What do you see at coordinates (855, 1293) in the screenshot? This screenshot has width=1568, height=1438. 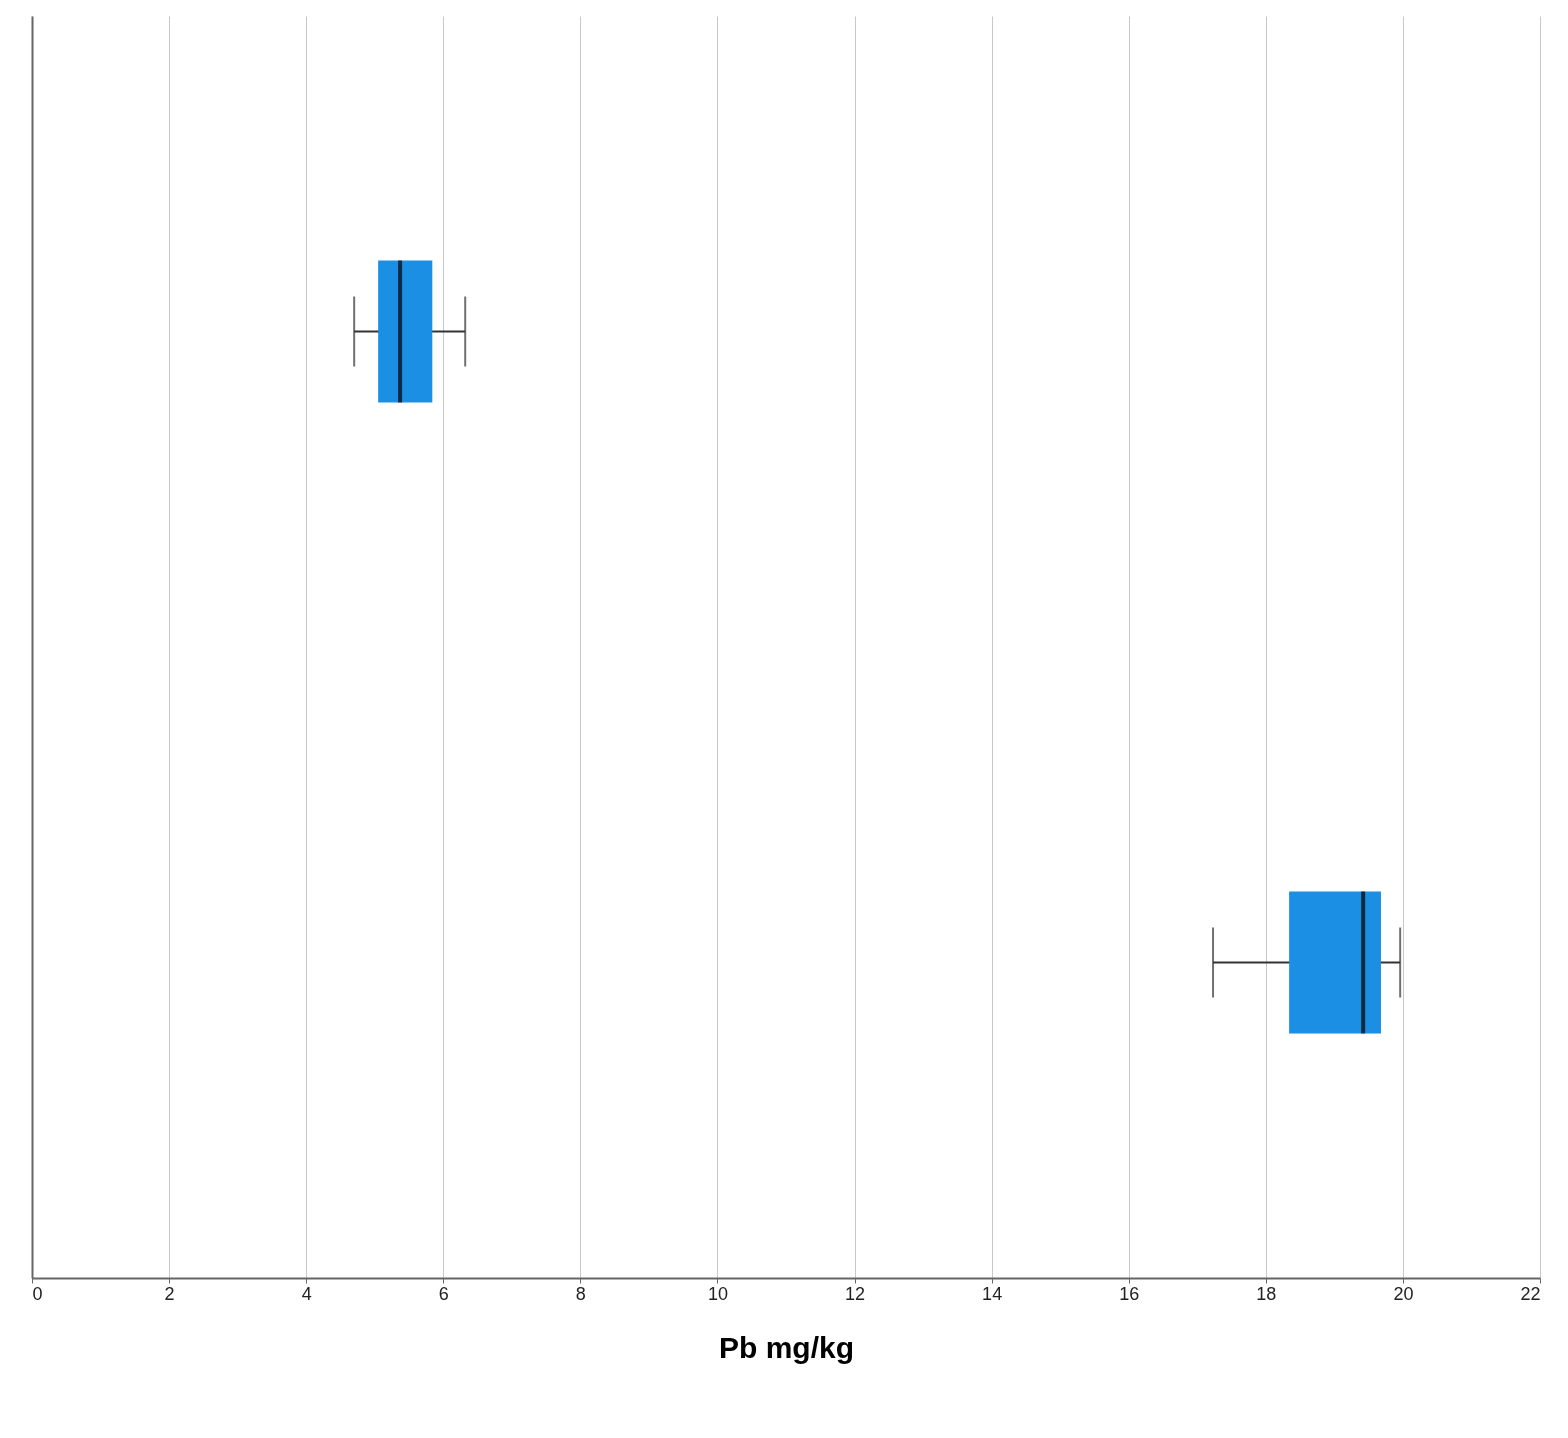 I see `x-tick-label: 12` at bounding box center [855, 1293].